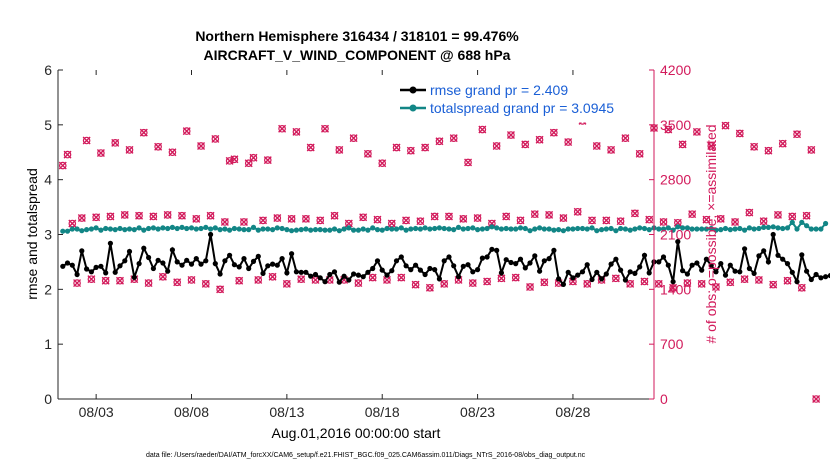 The image size is (830, 470). What do you see at coordinates (413, 90) in the screenshot?
I see `legend-rmse-marker` at bounding box center [413, 90].